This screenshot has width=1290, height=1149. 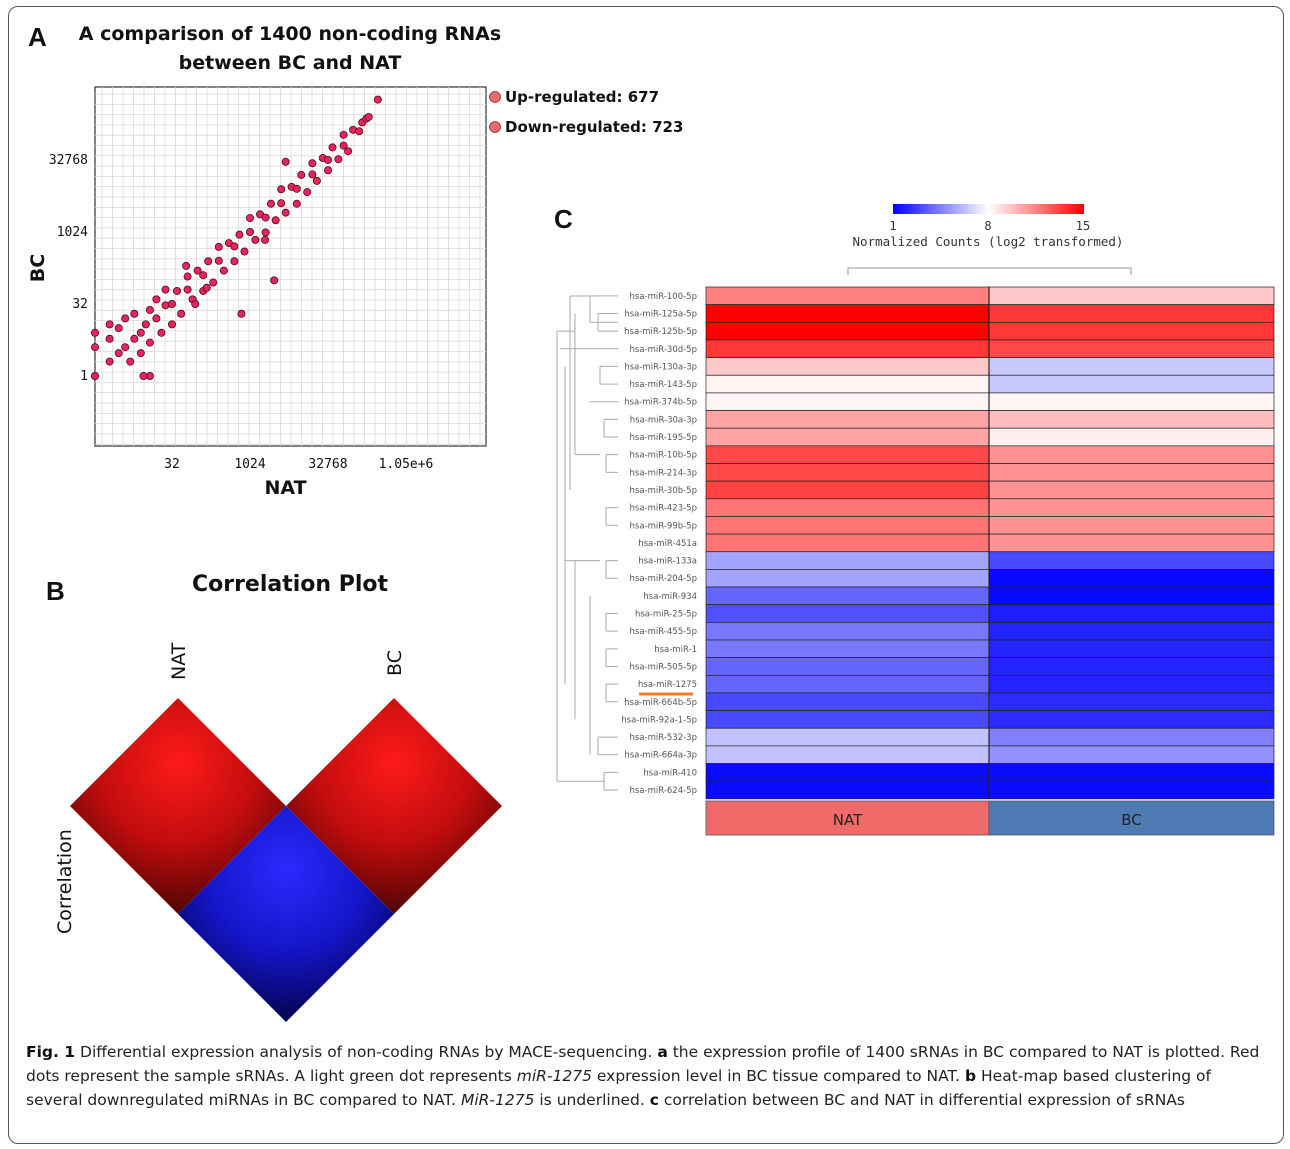 What do you see at coordinates (38, 268) in the screenshot?
I see `y-axis-label: BC` at bounding box center [38, 268].